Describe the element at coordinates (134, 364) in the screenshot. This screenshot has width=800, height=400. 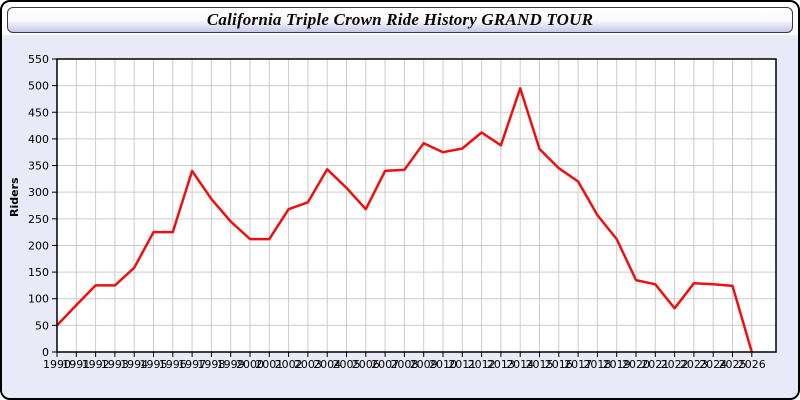
I see `x-tick-label: 1994` at that location.